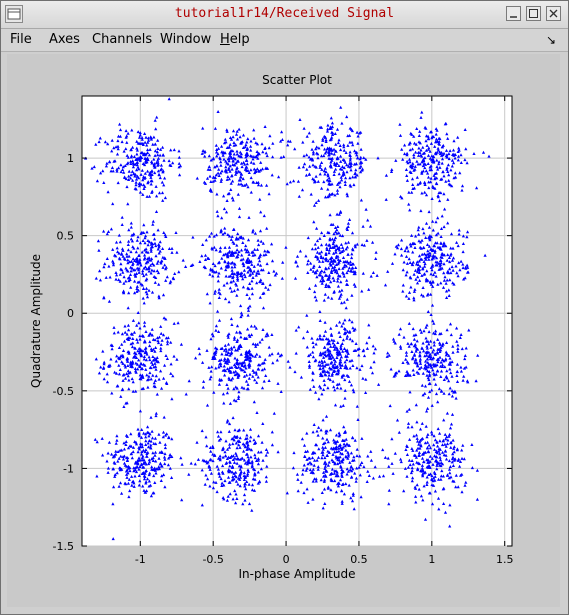 This screenshot has height=615, width=569. Describe the element at coordinates (21, 39) in the screenshot. I see `menu-file: File` at that location.